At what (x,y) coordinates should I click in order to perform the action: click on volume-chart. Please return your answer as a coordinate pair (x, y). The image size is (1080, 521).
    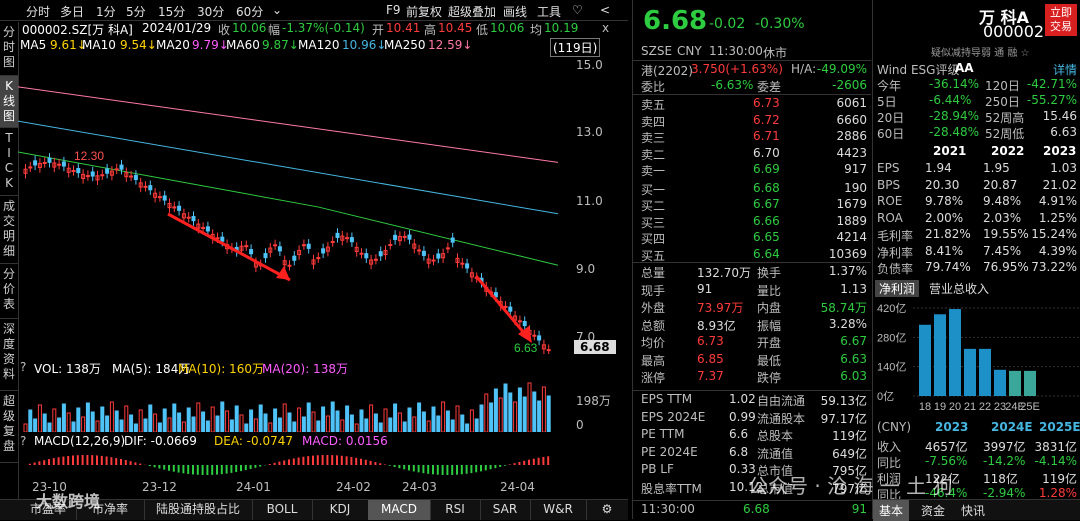
    Looking at the image, I should click on (296, 404).